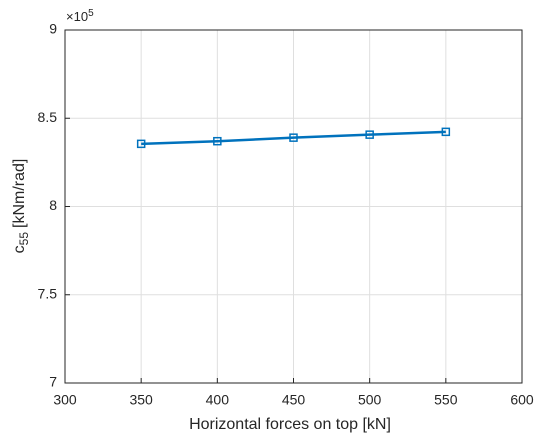  What do you see at coordinates (19, 193) in the screenshot?
I see `y-label-unit: [kNm/rad]` at bounding box center [19, 193].